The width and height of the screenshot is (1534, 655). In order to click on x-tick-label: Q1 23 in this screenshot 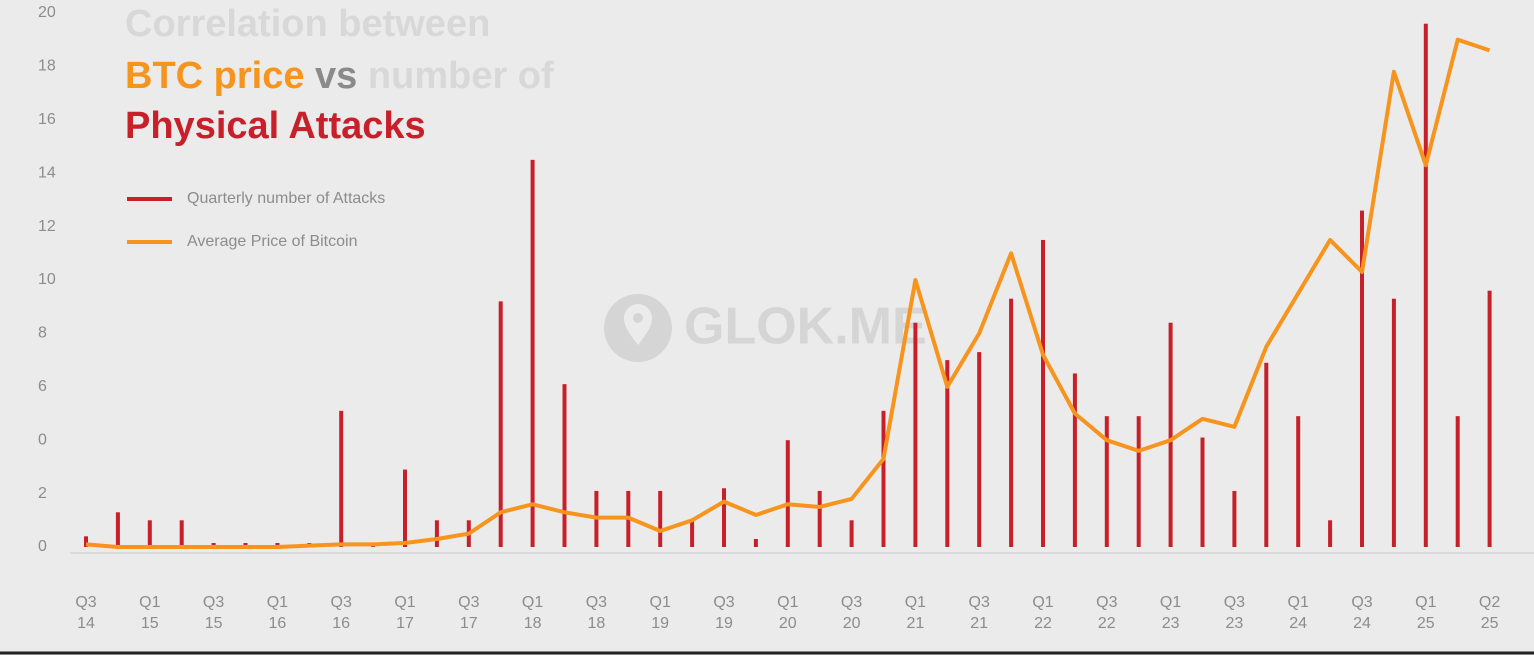, I will do `click(1170, 613)`.